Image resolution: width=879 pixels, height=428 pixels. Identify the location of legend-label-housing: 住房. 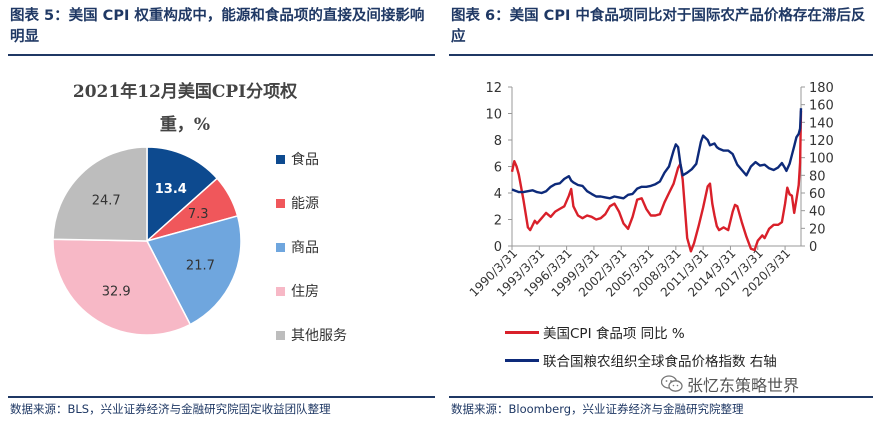
(305, 292).